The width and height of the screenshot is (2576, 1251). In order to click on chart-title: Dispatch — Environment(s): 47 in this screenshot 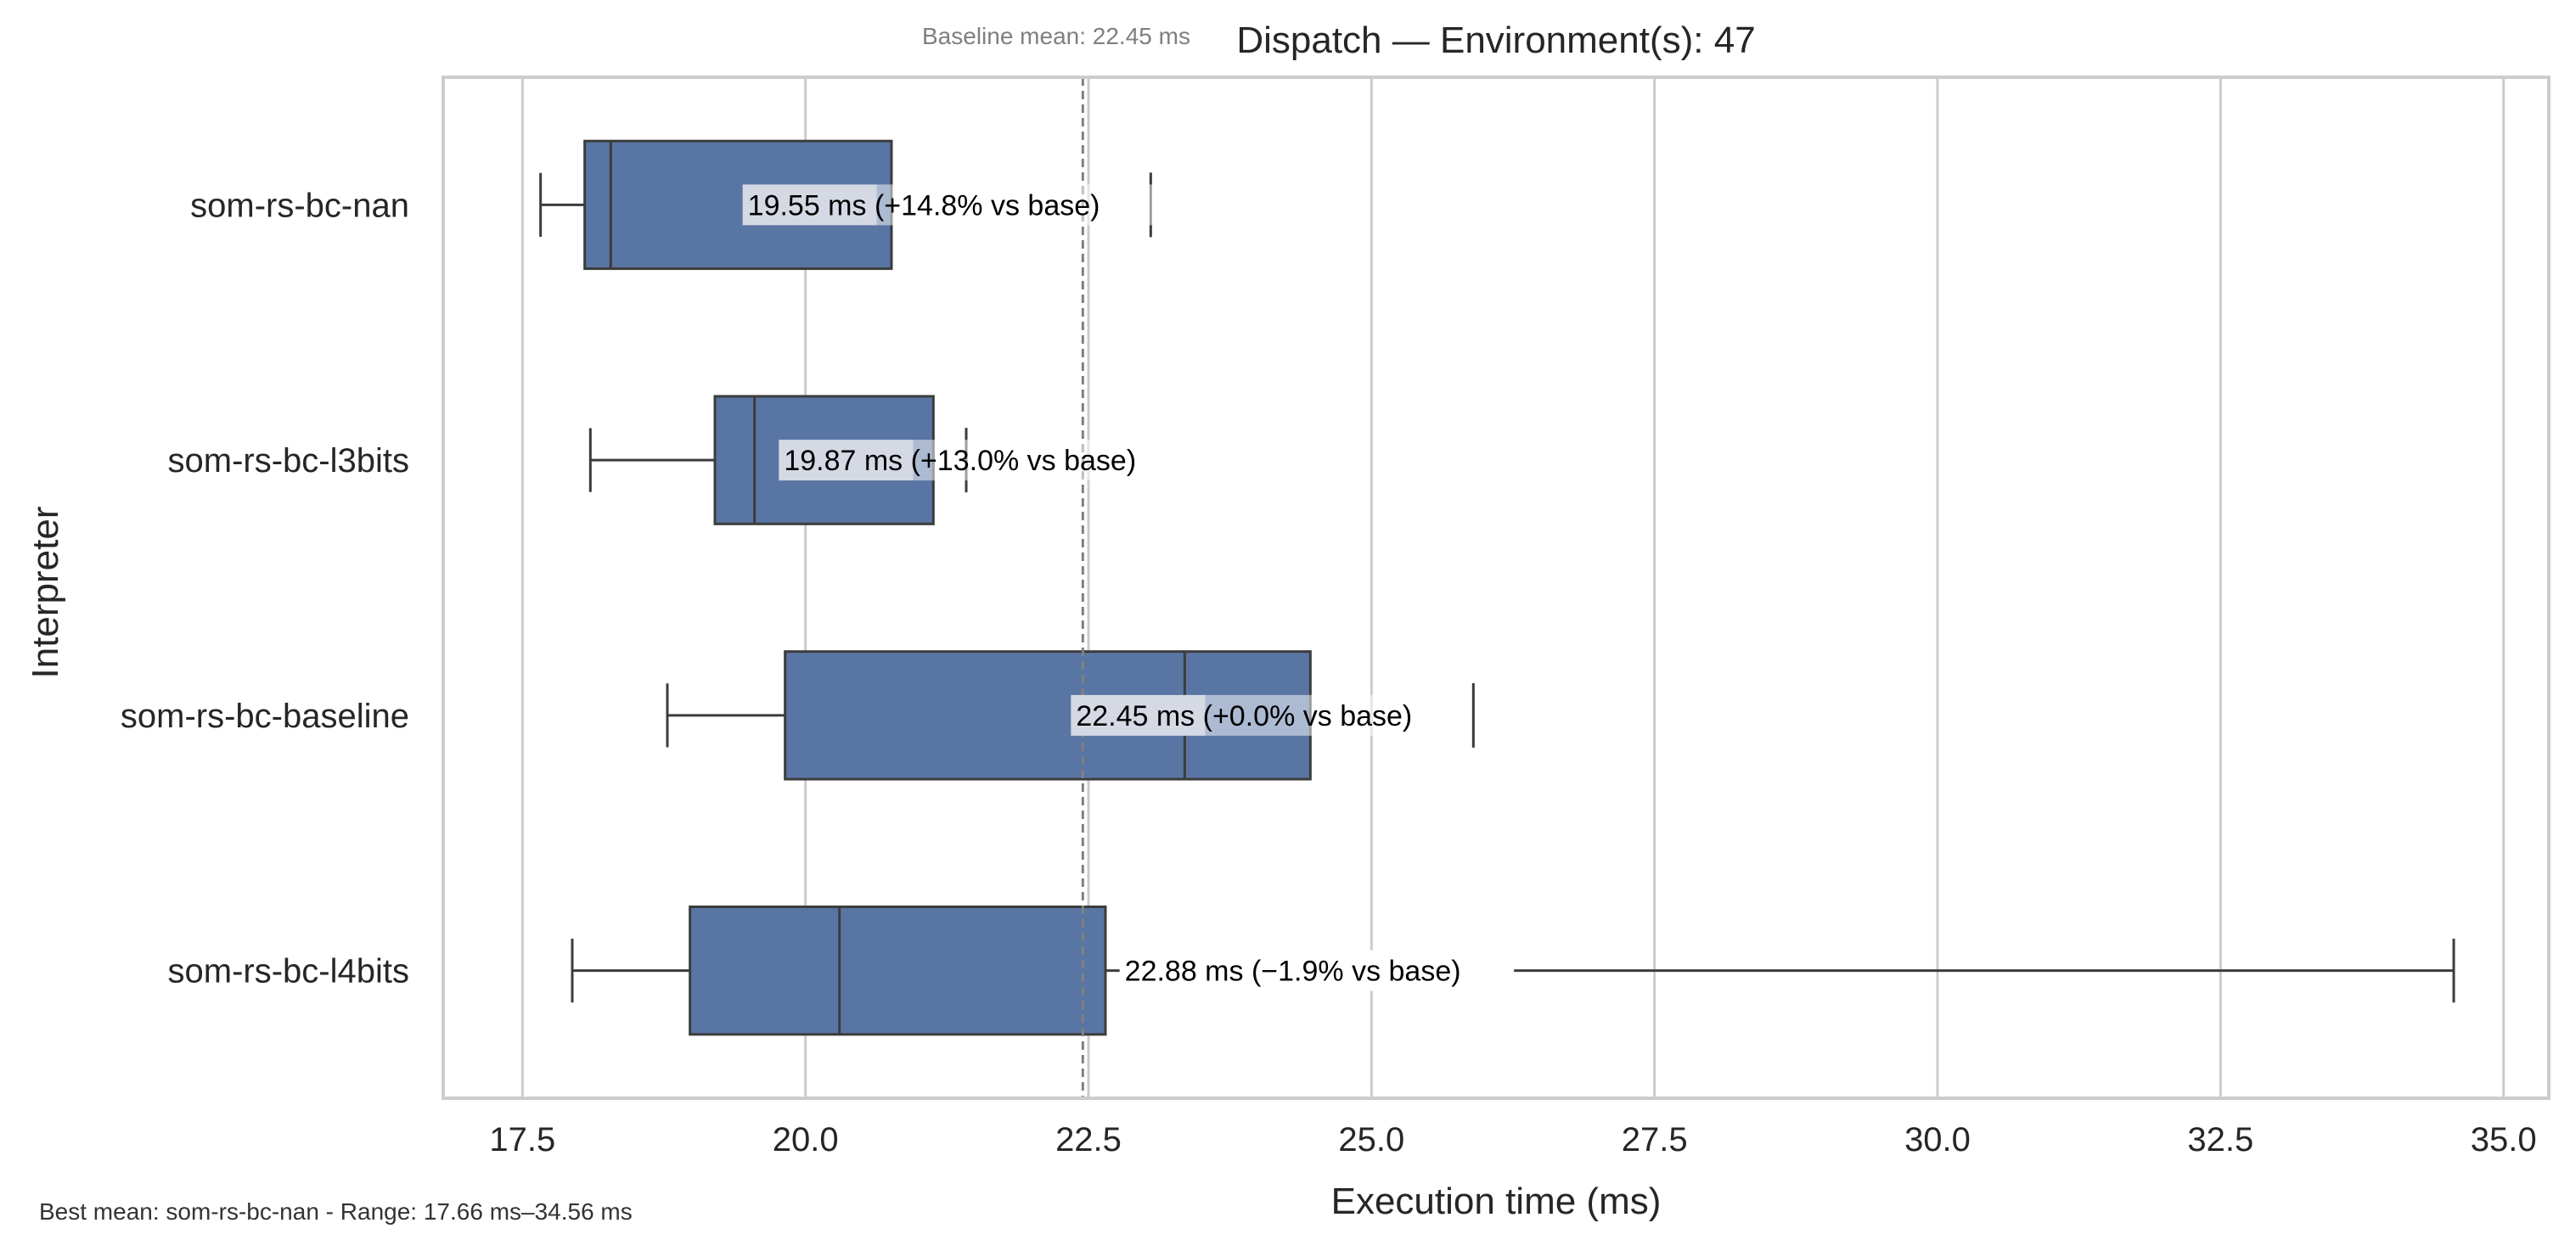, I will do `click(1495, 41)`.